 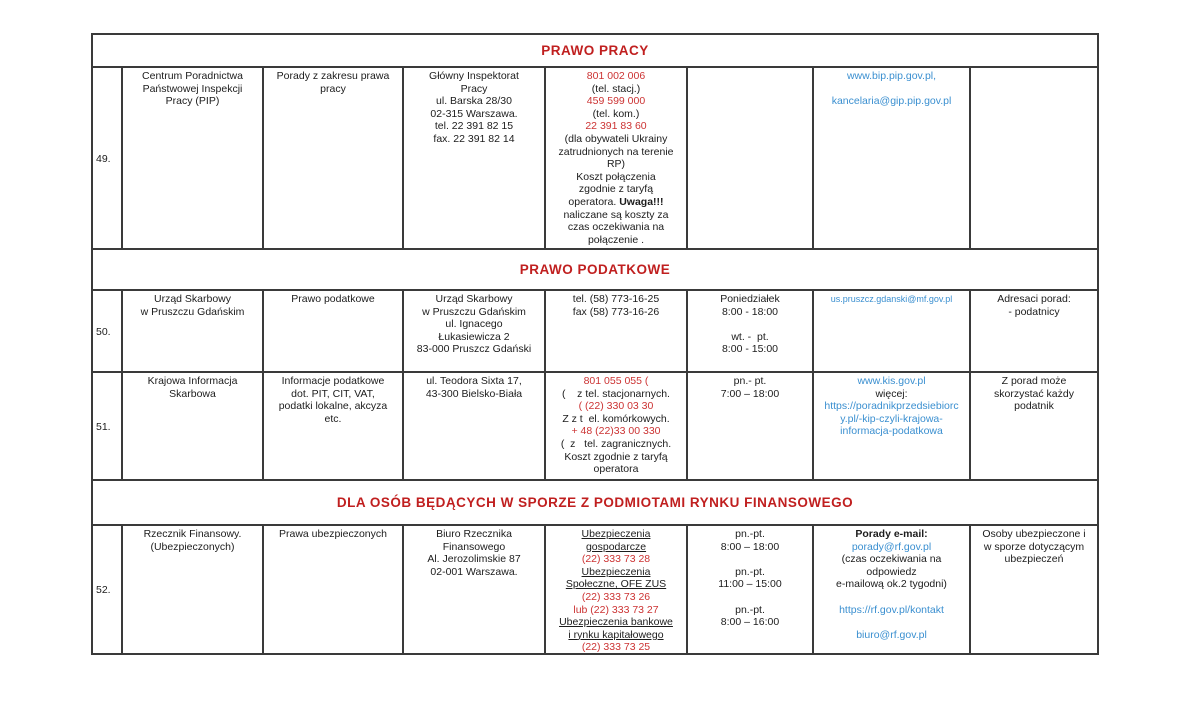 I want to click on cell-line: 8:00 - 15:00, so click(x=750, y=349).